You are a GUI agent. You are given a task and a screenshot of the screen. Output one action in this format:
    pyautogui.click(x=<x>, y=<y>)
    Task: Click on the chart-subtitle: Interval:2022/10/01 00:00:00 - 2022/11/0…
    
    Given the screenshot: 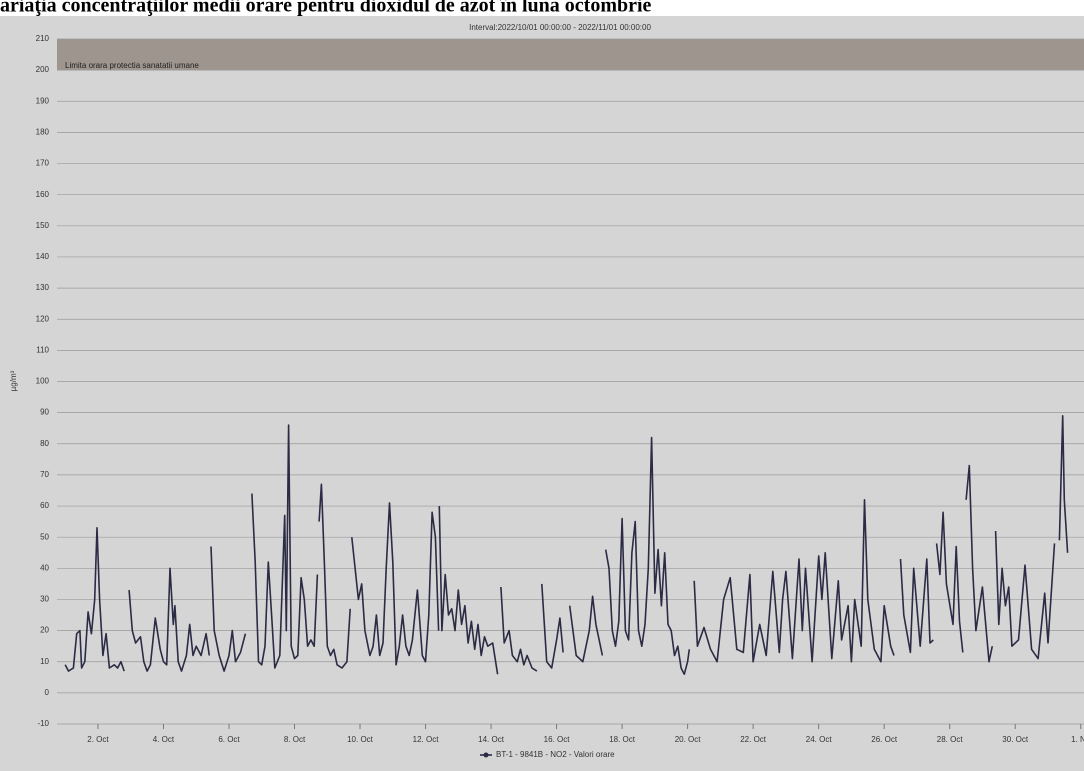 What is the action you would take?
    pyautogui.click(x=560, y=27)
    